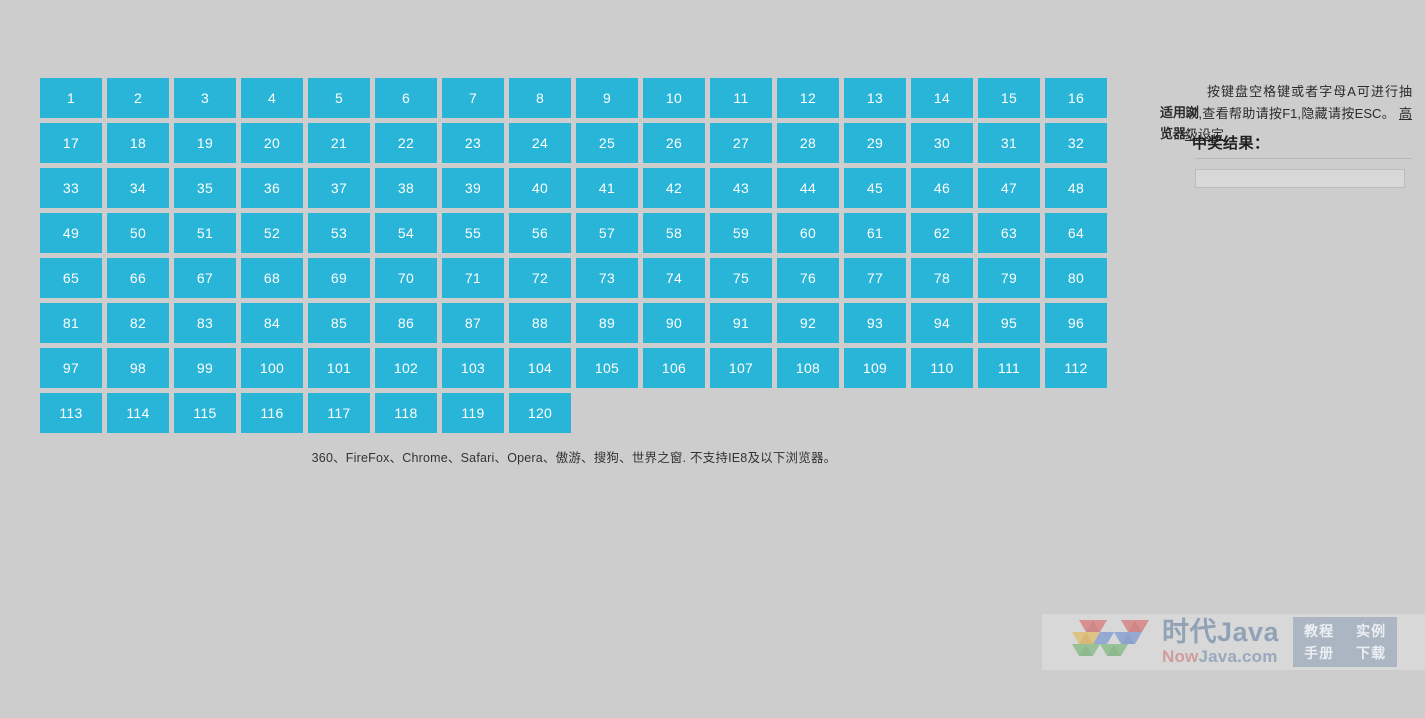  Describe the element at coordinates (71, 278) in the screenshot. I see `number-tile: 65` at that location.